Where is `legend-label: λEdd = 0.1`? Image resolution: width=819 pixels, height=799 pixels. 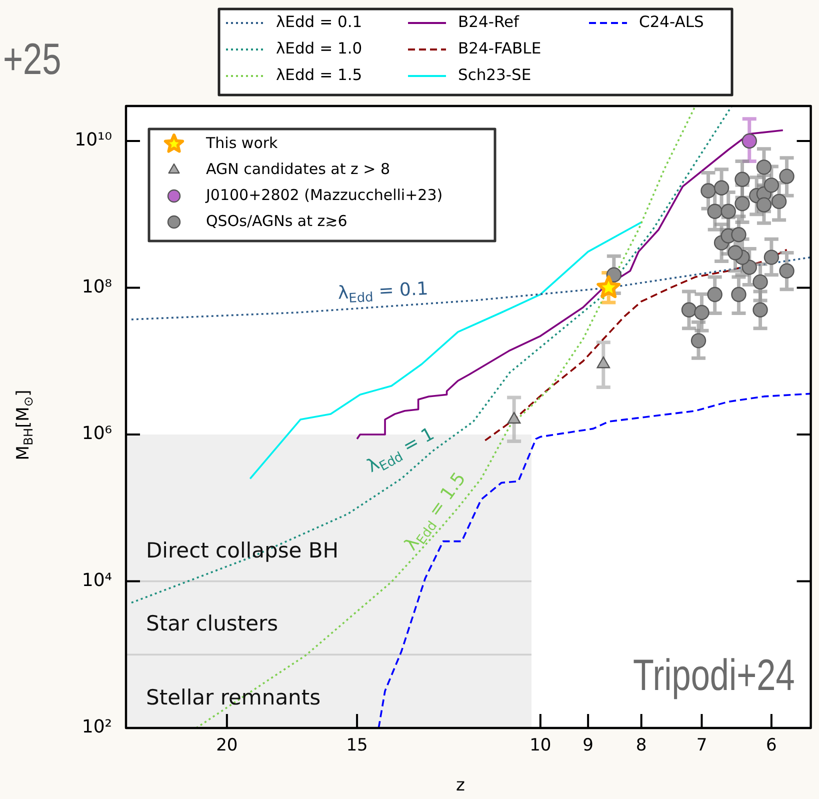
legend-label: λEdd = 0.1 is located at coordinates (319, 22).